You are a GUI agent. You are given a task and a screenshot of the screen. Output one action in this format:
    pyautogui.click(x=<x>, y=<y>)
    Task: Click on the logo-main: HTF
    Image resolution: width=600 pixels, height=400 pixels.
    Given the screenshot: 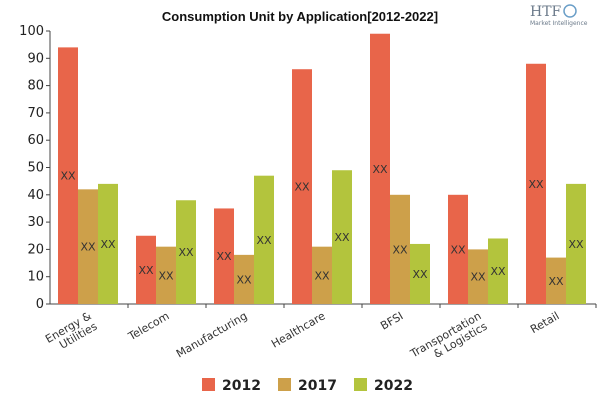 What is the action you would take?
    pyautogui.click(x=546, y=12)
    